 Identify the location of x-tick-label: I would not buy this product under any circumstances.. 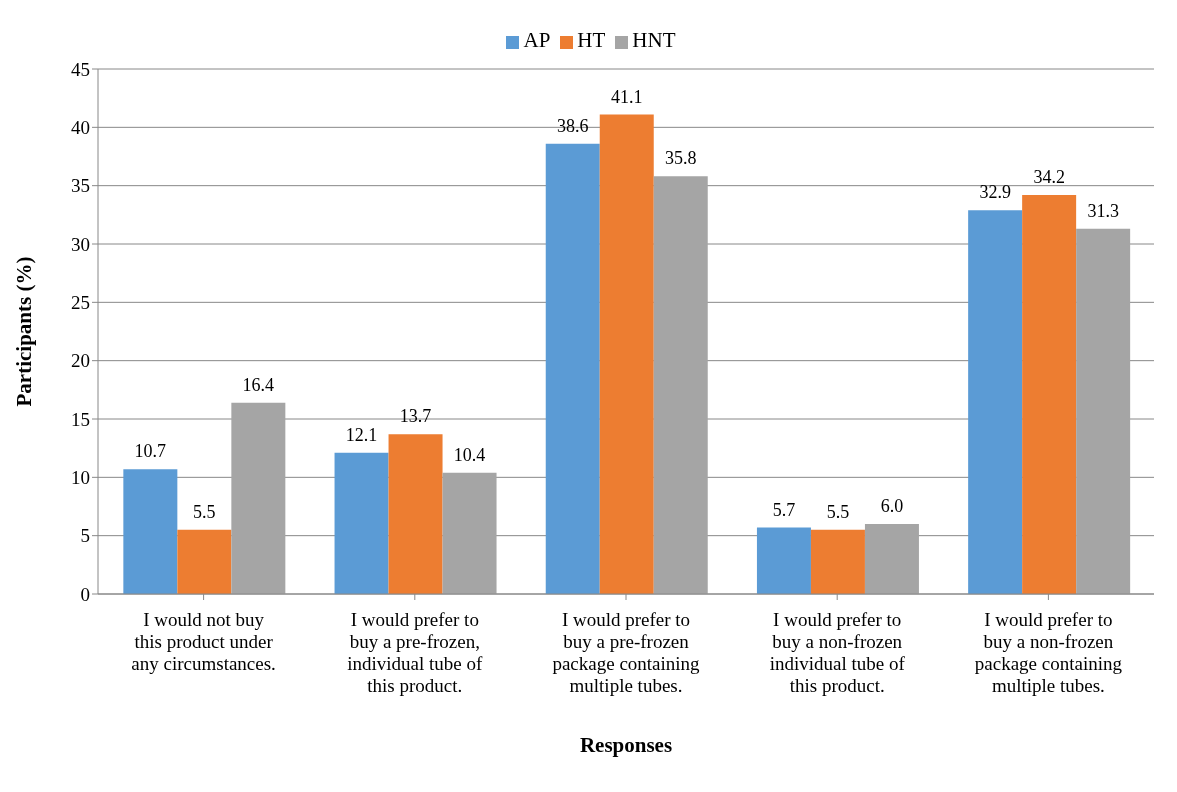
(203, 641).